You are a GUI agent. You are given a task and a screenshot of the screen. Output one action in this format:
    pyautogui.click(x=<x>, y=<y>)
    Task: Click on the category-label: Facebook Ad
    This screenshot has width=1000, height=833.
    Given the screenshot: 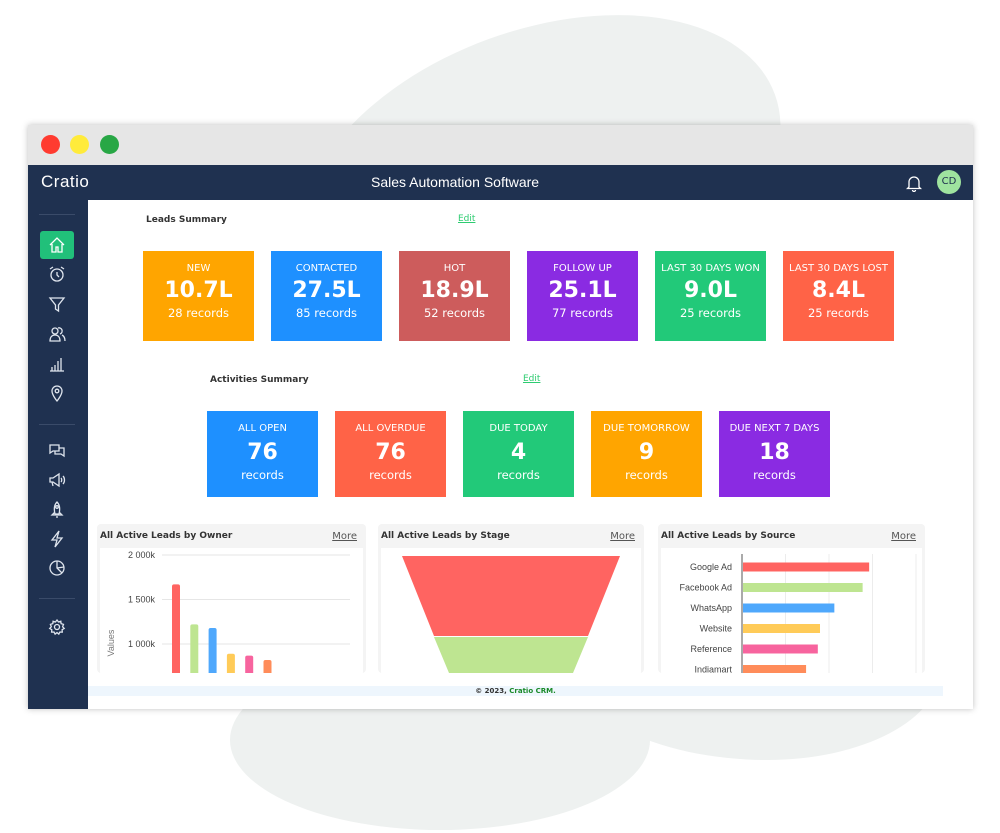 What is the action you would take?
    pyautogui.click(x=705, y=588)
    